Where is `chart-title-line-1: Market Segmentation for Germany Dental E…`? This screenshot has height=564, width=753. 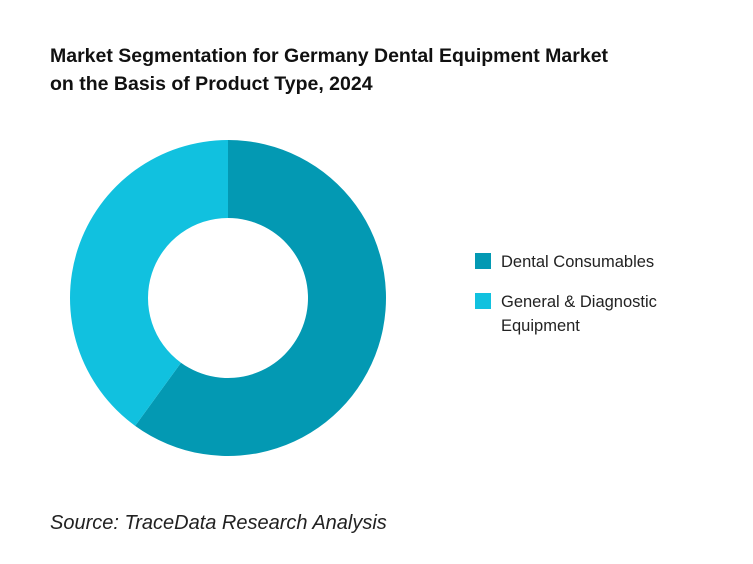
chart-title-line-1: Market Segmentation for Germany Dental E… is located at coordinates (329, 56).